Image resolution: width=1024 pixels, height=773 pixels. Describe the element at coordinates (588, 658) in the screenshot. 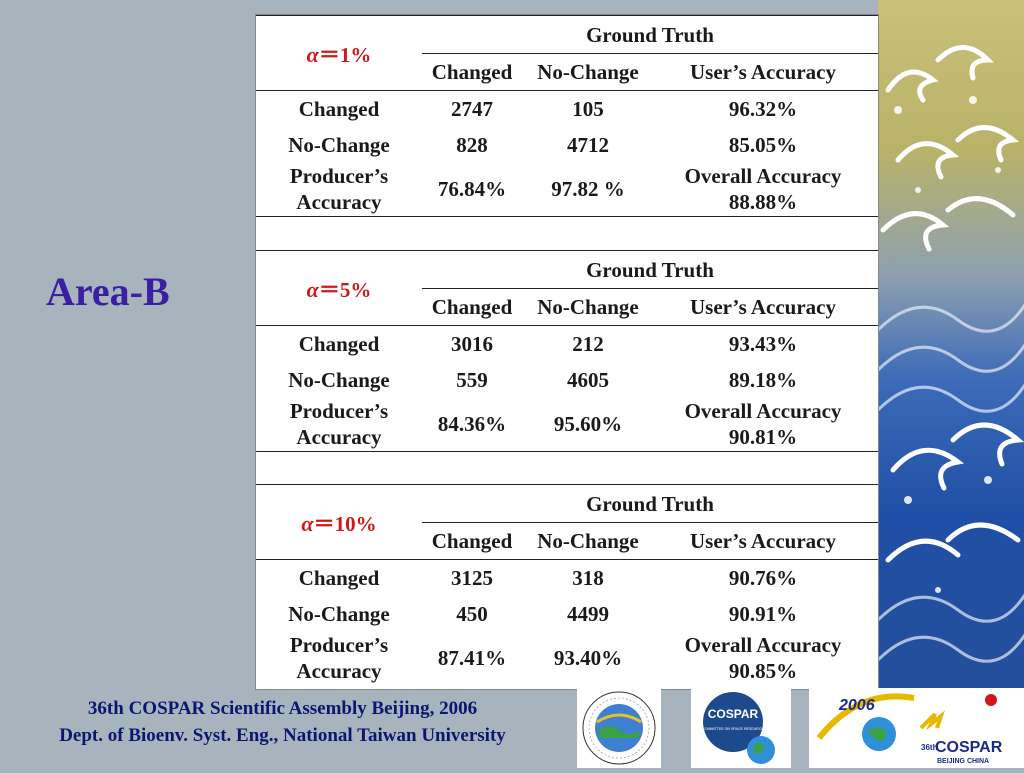

I see `producers-accuracy-nochange: 93.40%` at that location.